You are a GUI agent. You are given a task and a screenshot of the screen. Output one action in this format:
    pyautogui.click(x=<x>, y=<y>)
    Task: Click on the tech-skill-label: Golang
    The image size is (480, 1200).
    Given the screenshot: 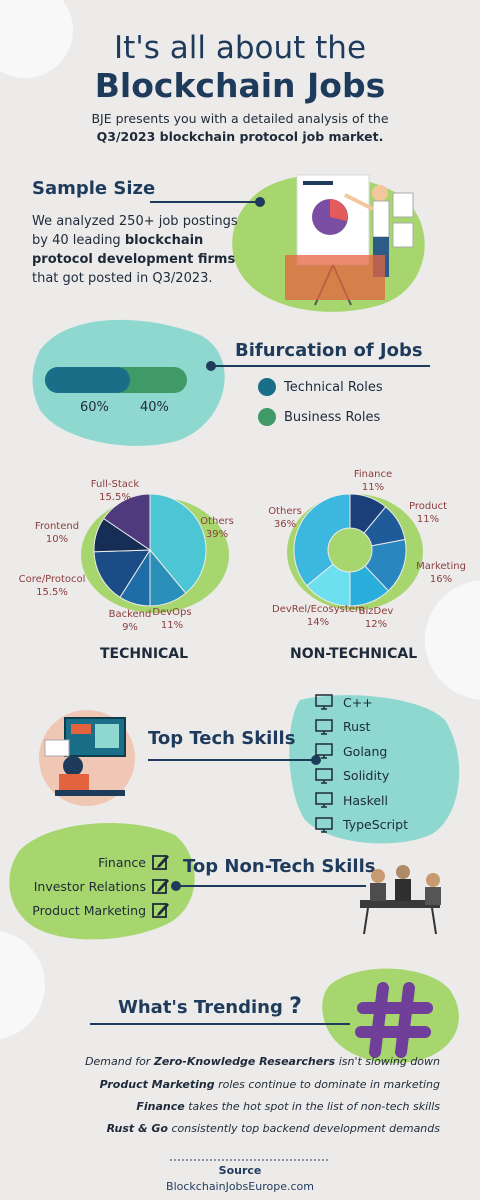 What is the action you would take?
    pyautogui.click(x=365, y=751)
    